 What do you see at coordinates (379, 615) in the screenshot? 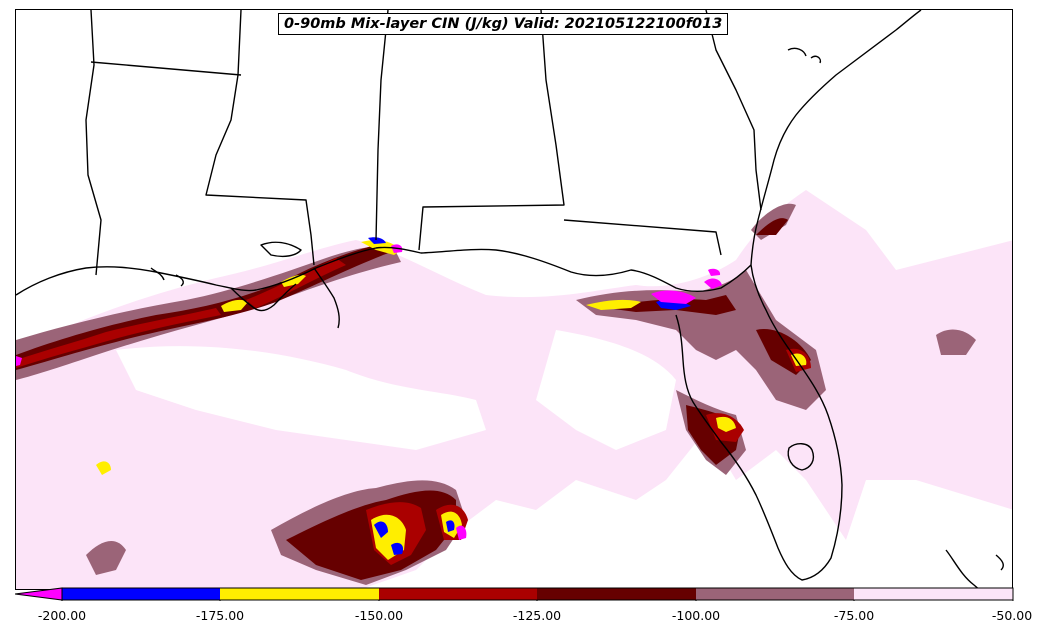
I see `colorbar-tick-label: -150.00` at bounding box center [379, 615].